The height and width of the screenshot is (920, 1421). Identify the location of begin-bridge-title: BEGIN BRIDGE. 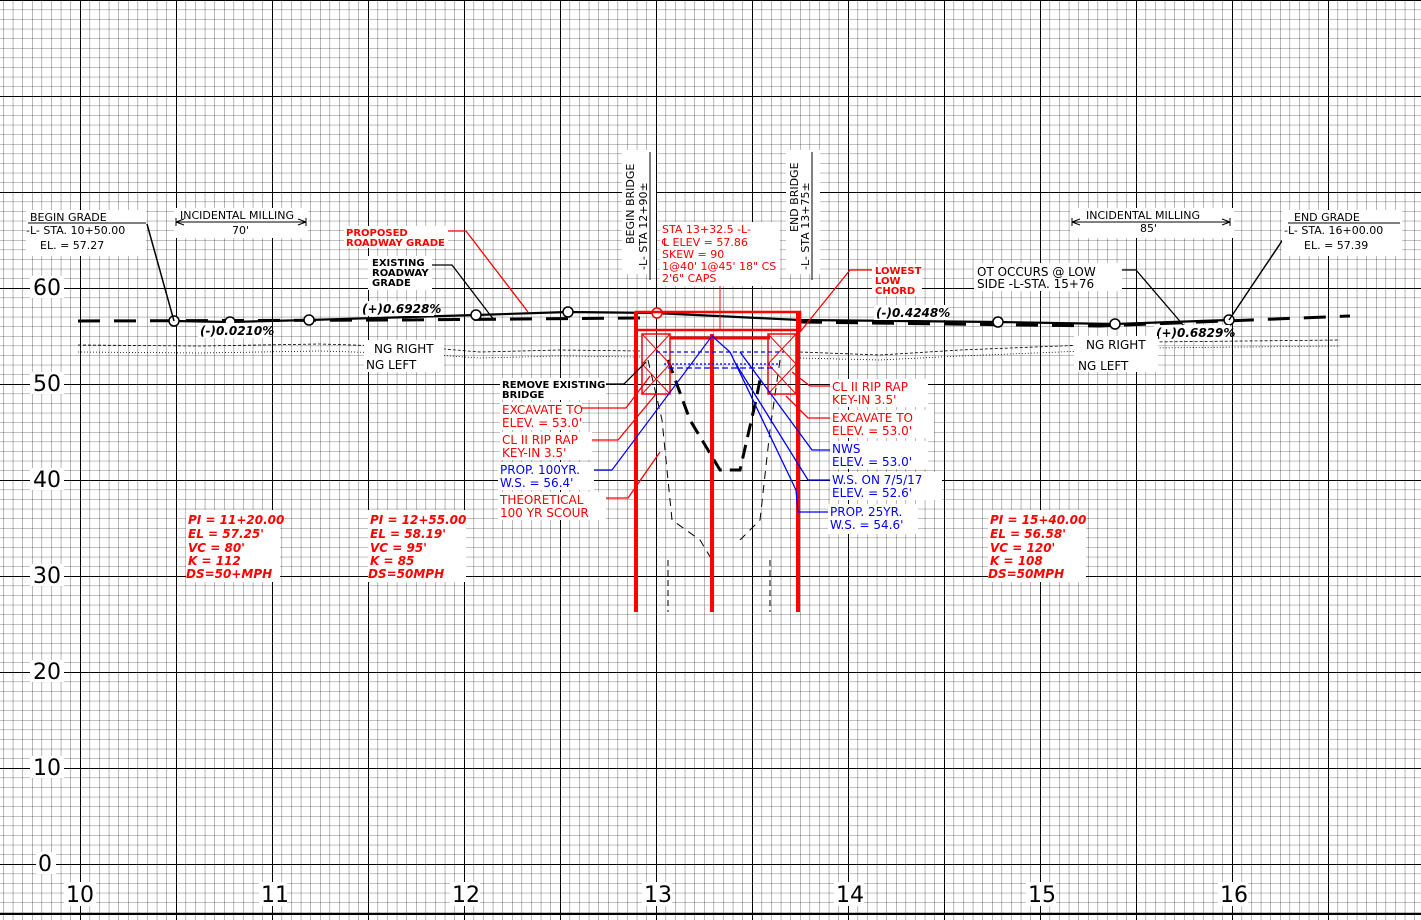
(630, 204).